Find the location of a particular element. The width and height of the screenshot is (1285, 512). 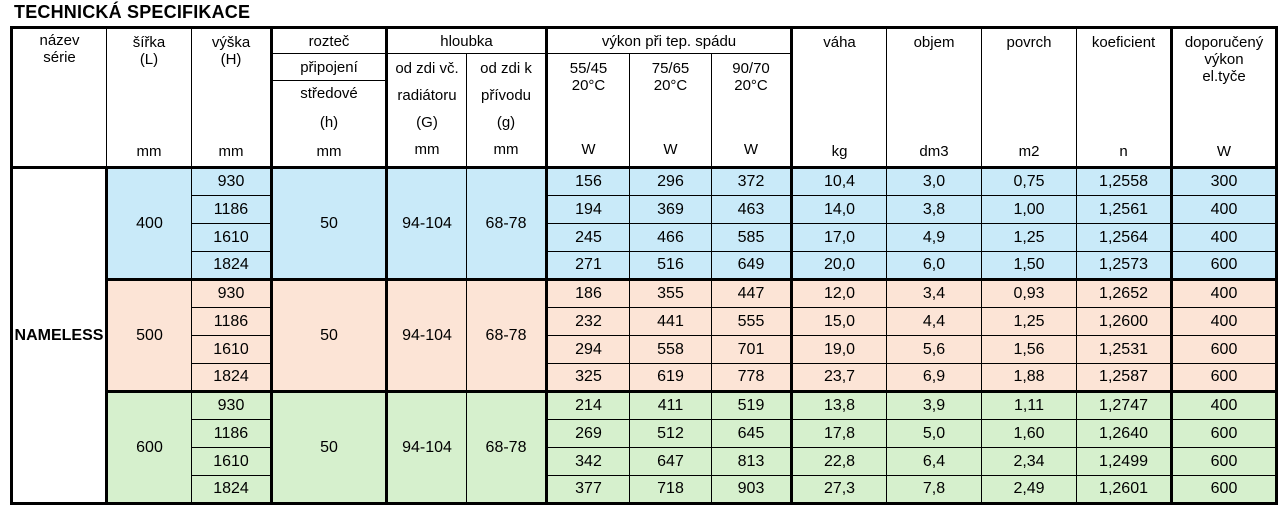

cell-koeficient: 1,2558 is located at coordinates (1125, 181).